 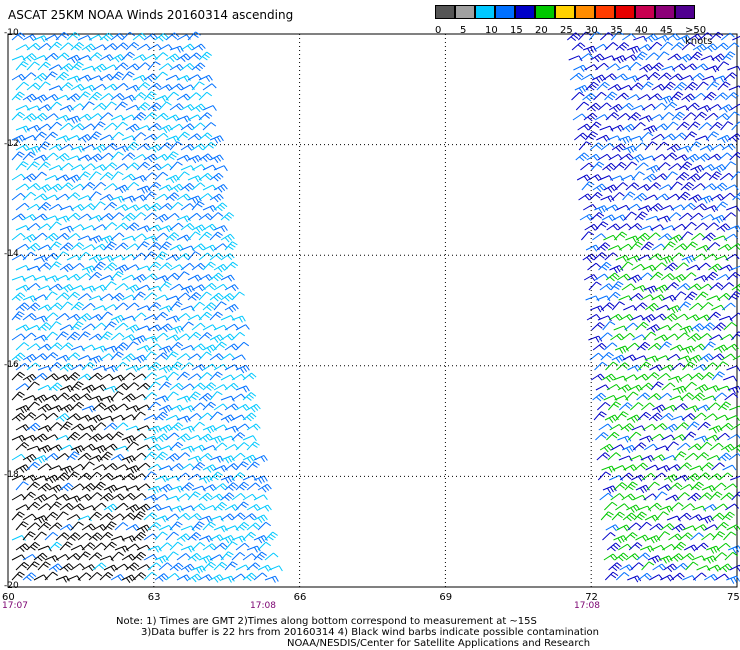 What do you see at coordinates (541, 30) in the screenshot?
I see `colorbar-tick-label: 20` at bounding box center [541, 30].